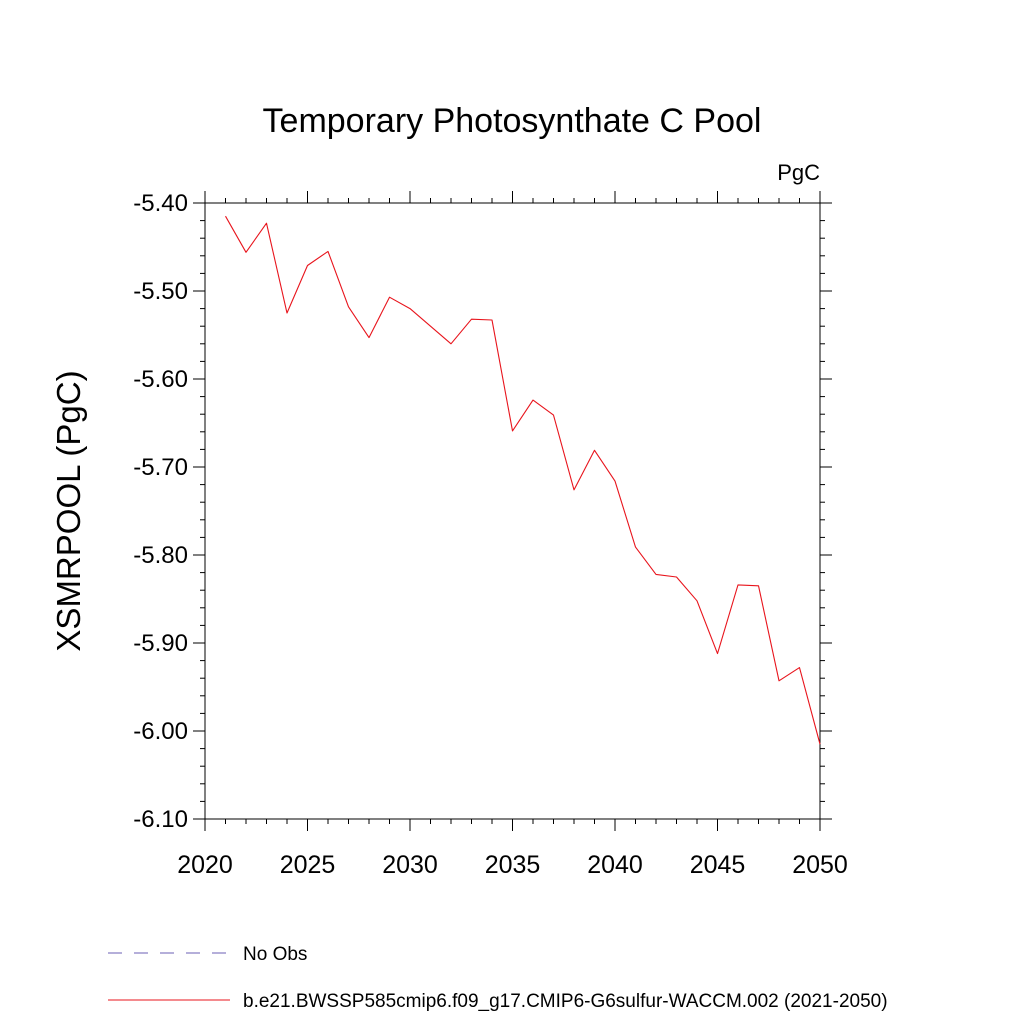  Describe the element at coordinates (798, 172) in the screenshot. I see `units-label: PgC` at that location.